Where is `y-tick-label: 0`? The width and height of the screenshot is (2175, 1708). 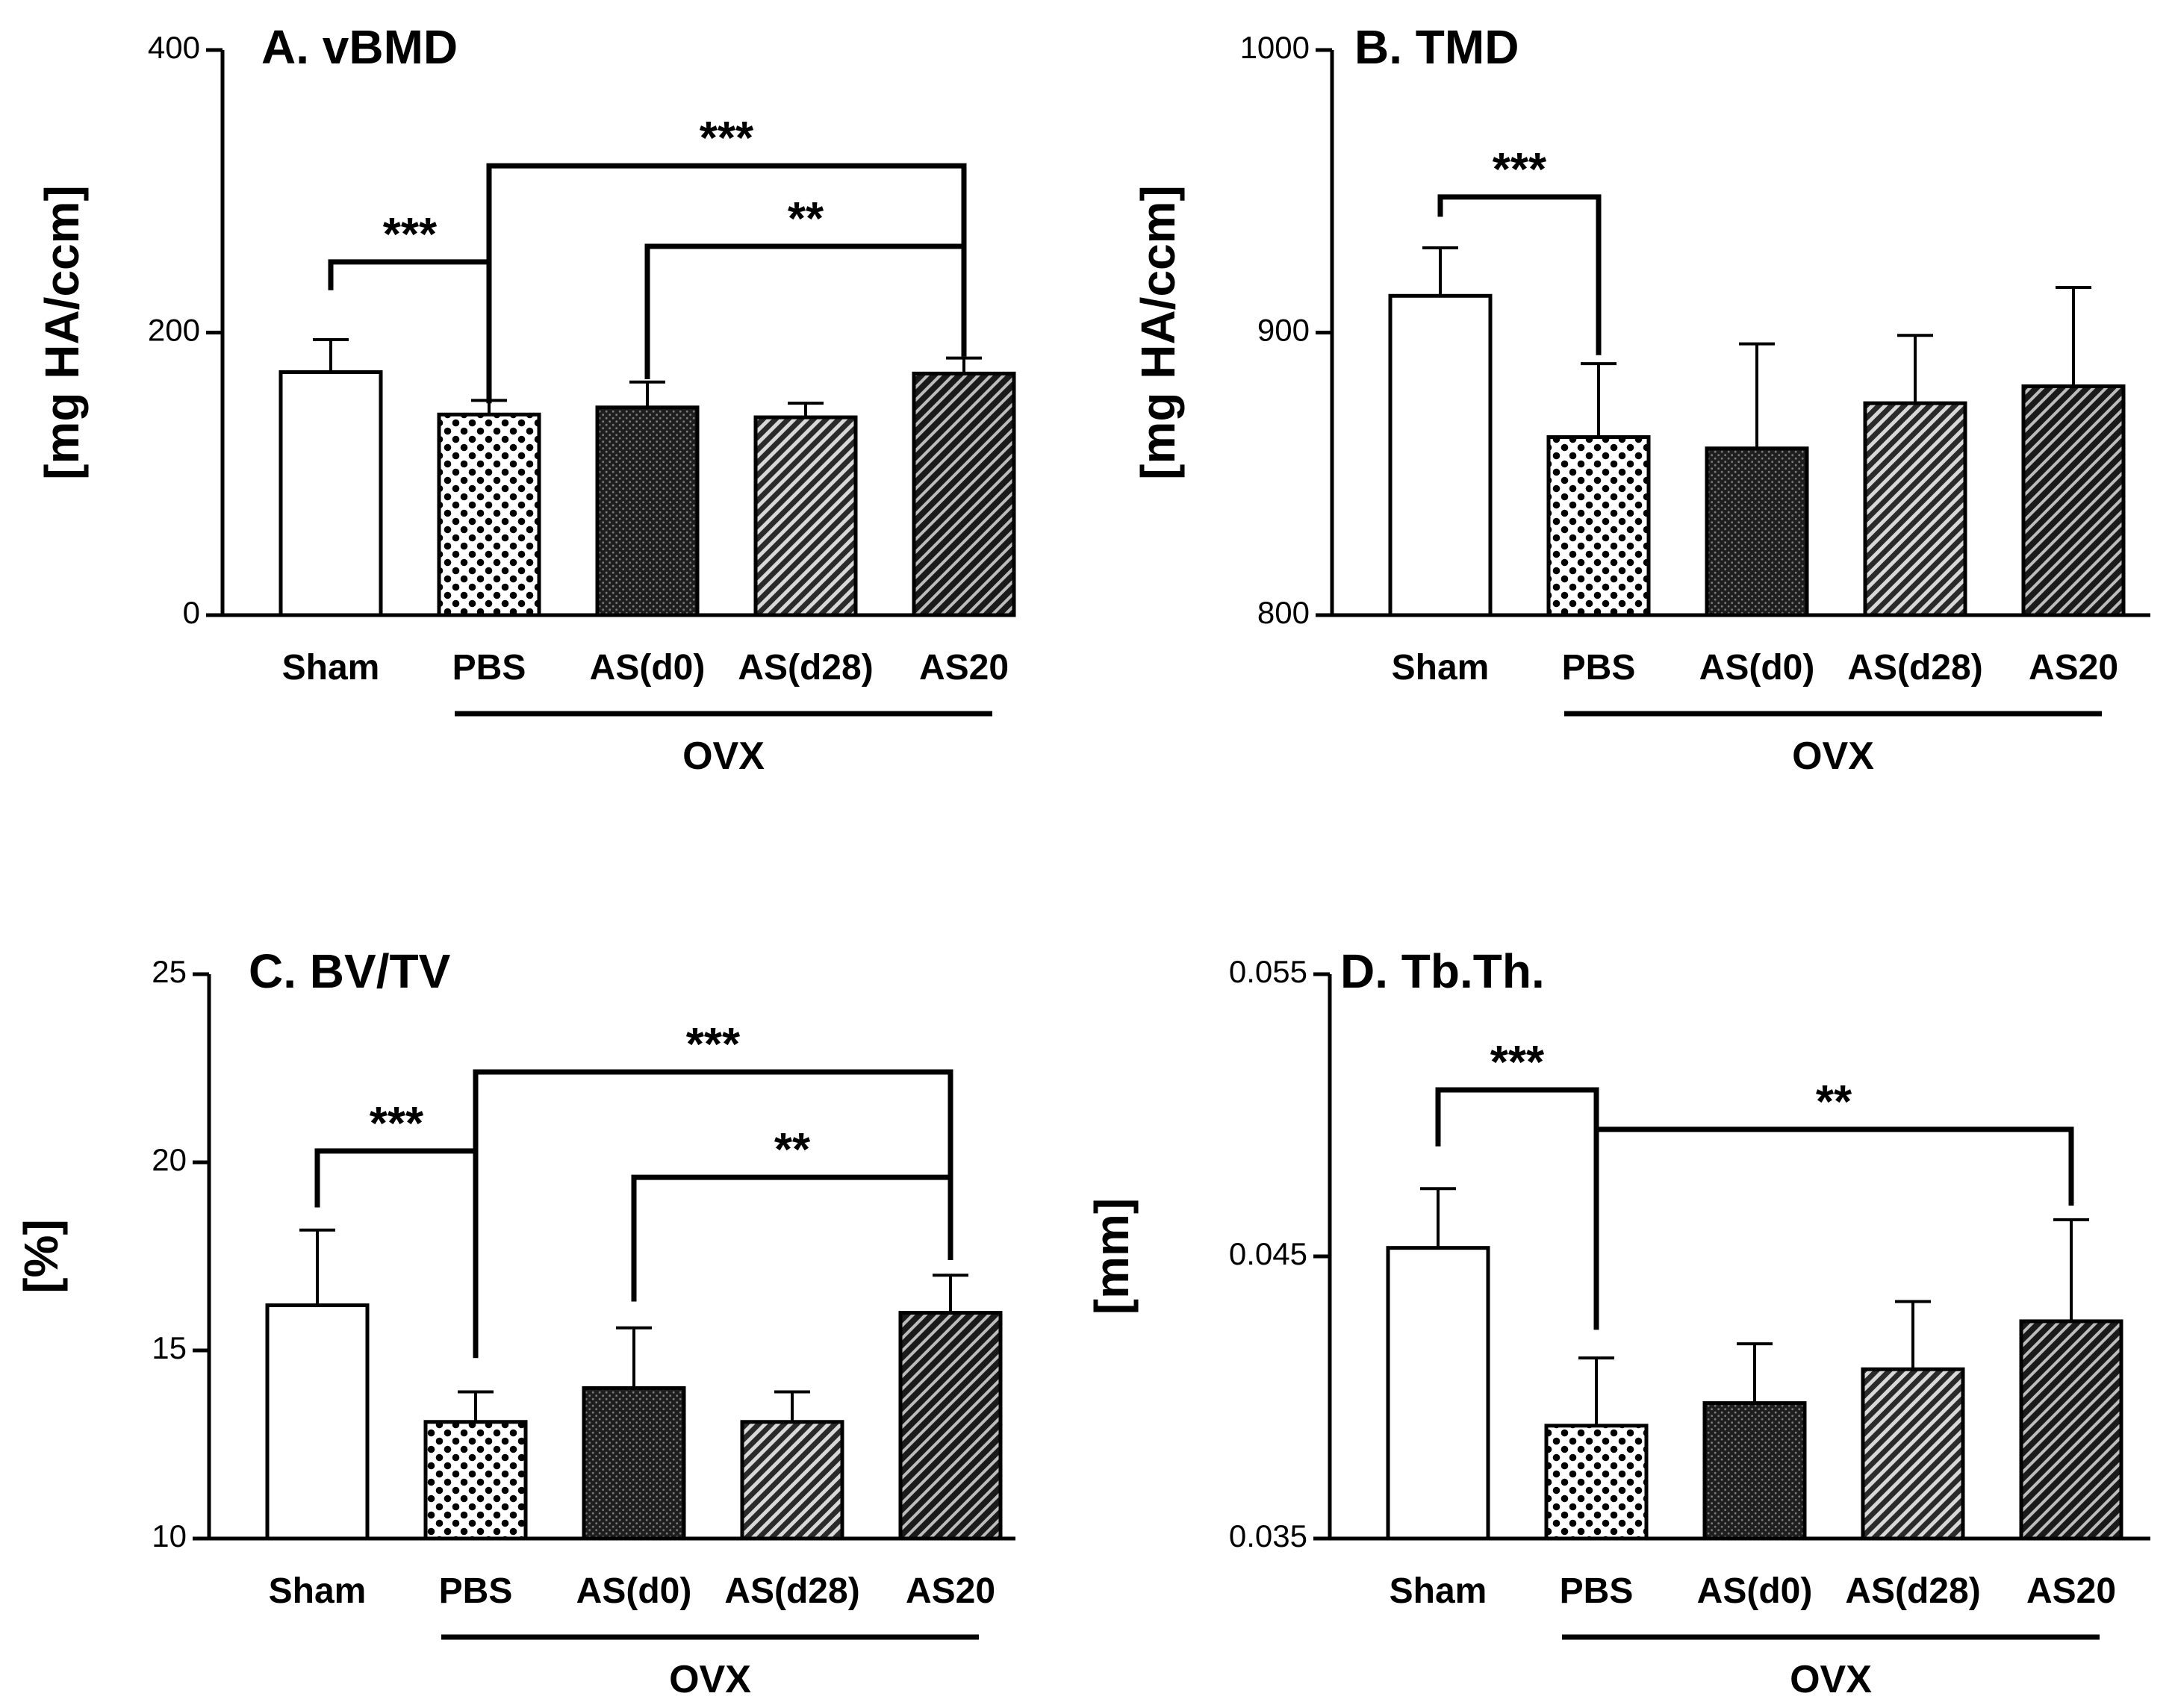 y-tick-label: 0 is located at coordinates (191, 612).